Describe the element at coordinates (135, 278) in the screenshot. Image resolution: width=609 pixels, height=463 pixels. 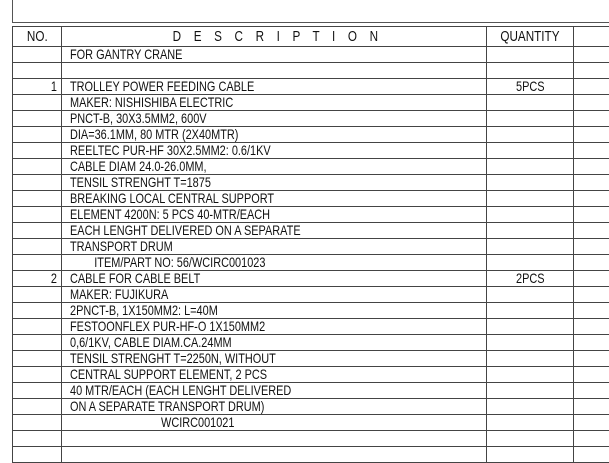
I see `row-description-text: CABLE FOR CABLE BELT` at that location.